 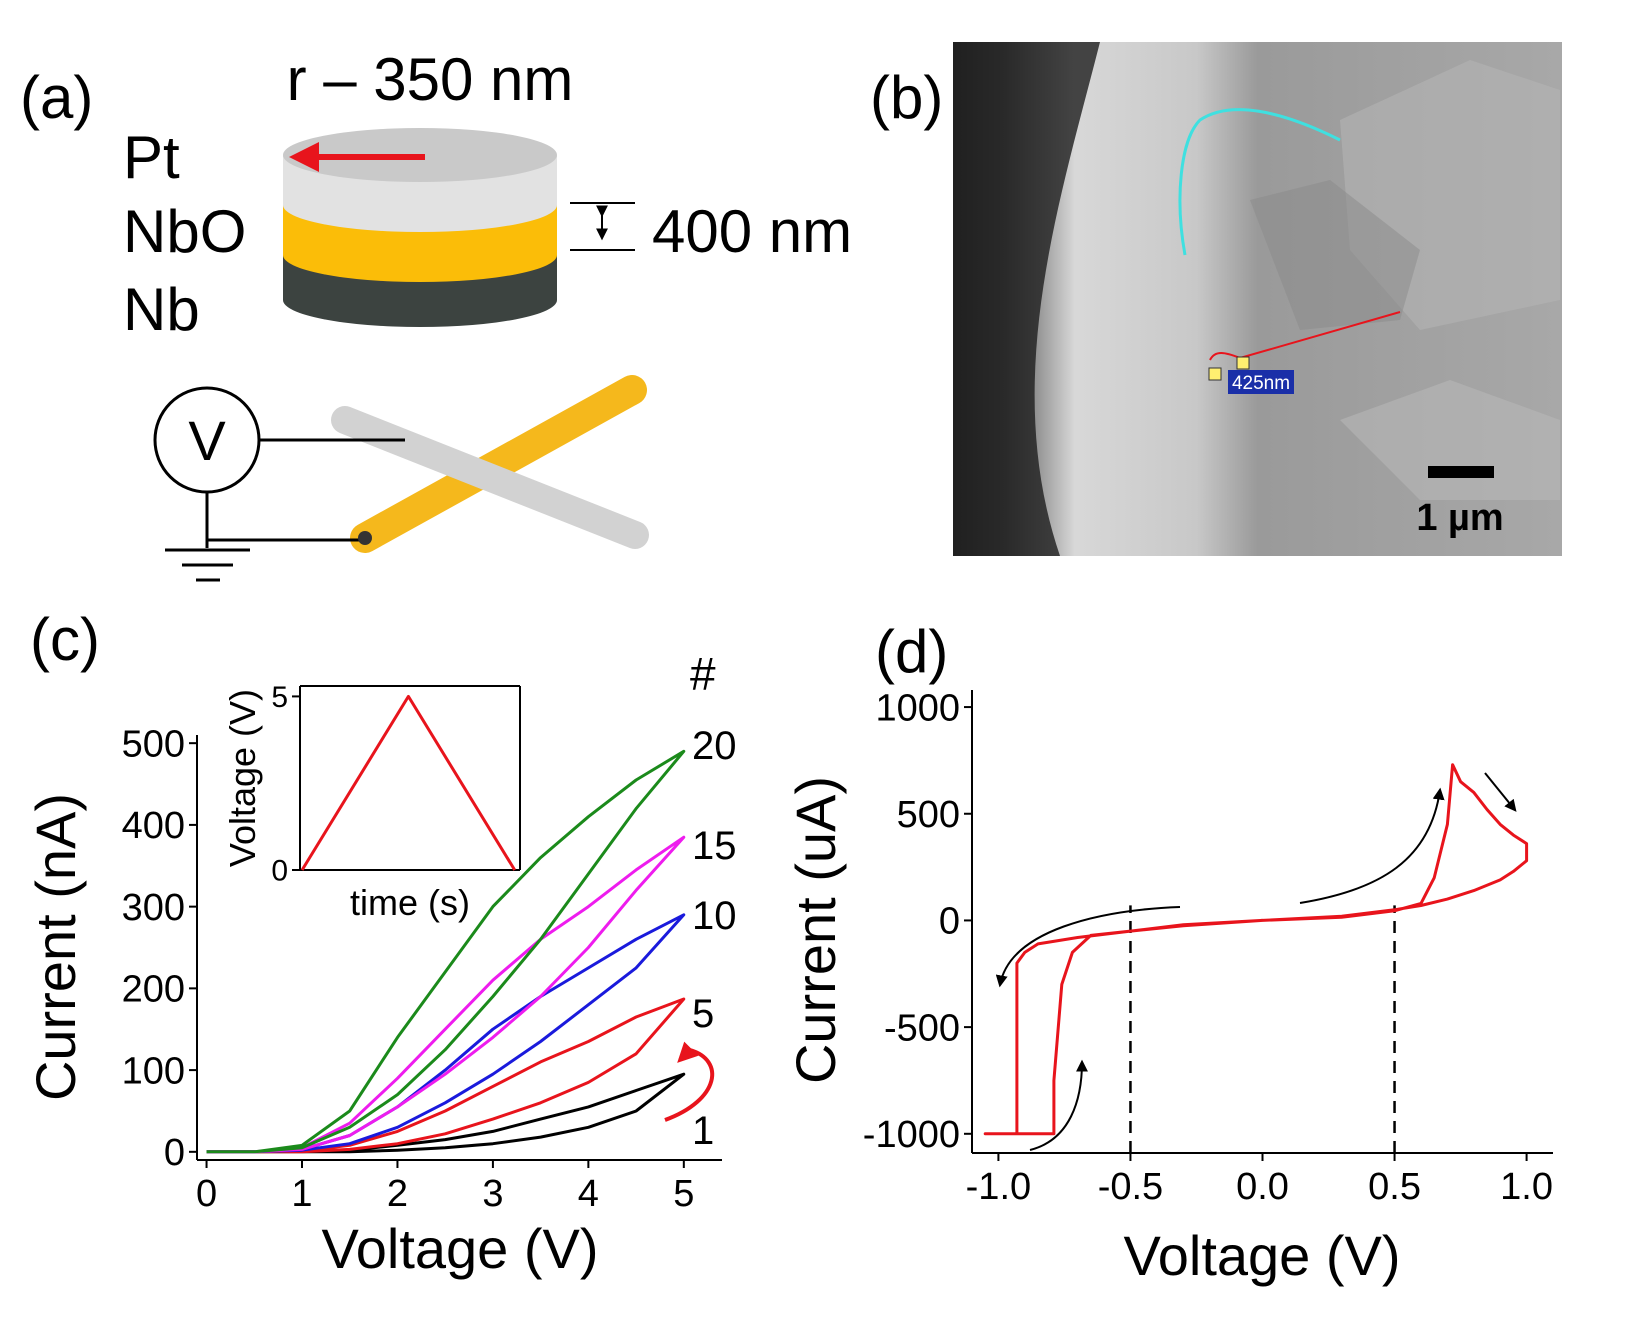 What do you see at coordinates (492, 1194) in the screenshot?
I see `x-tick-label: 3` at bounding box center [492, 1194].